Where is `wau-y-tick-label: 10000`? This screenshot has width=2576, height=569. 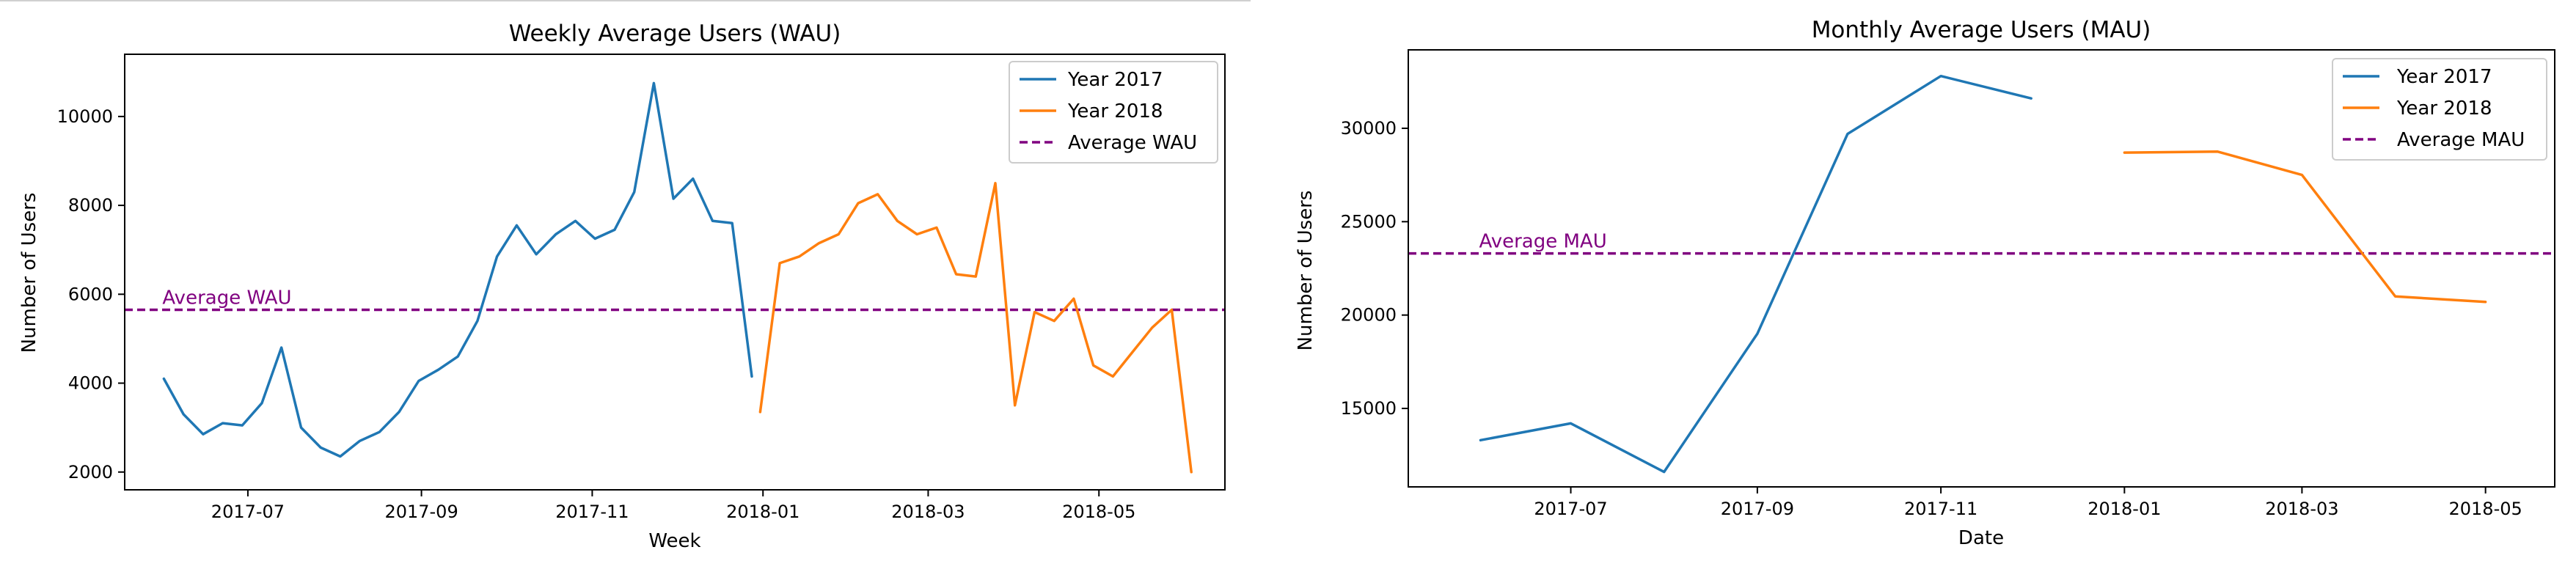
wau-y-tick-label: 10000 is located at coordinates (85, 116).